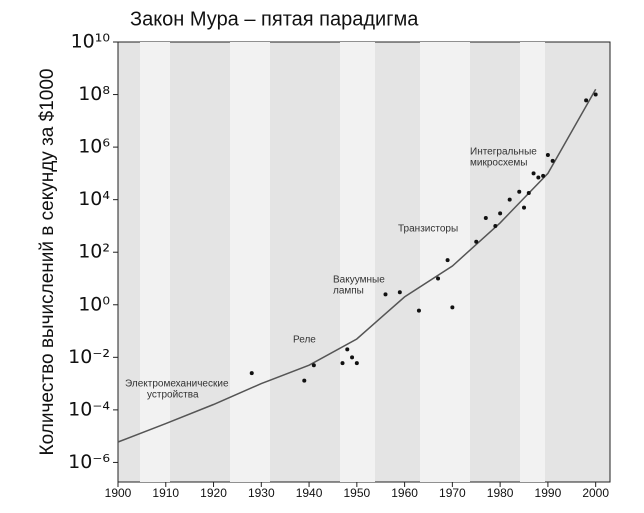 The image size is (644, 513). What do you see at coordinates (165, 493) in the screenshot?
I see `x-tick-label: 1910` at bounding box center [165, 493].